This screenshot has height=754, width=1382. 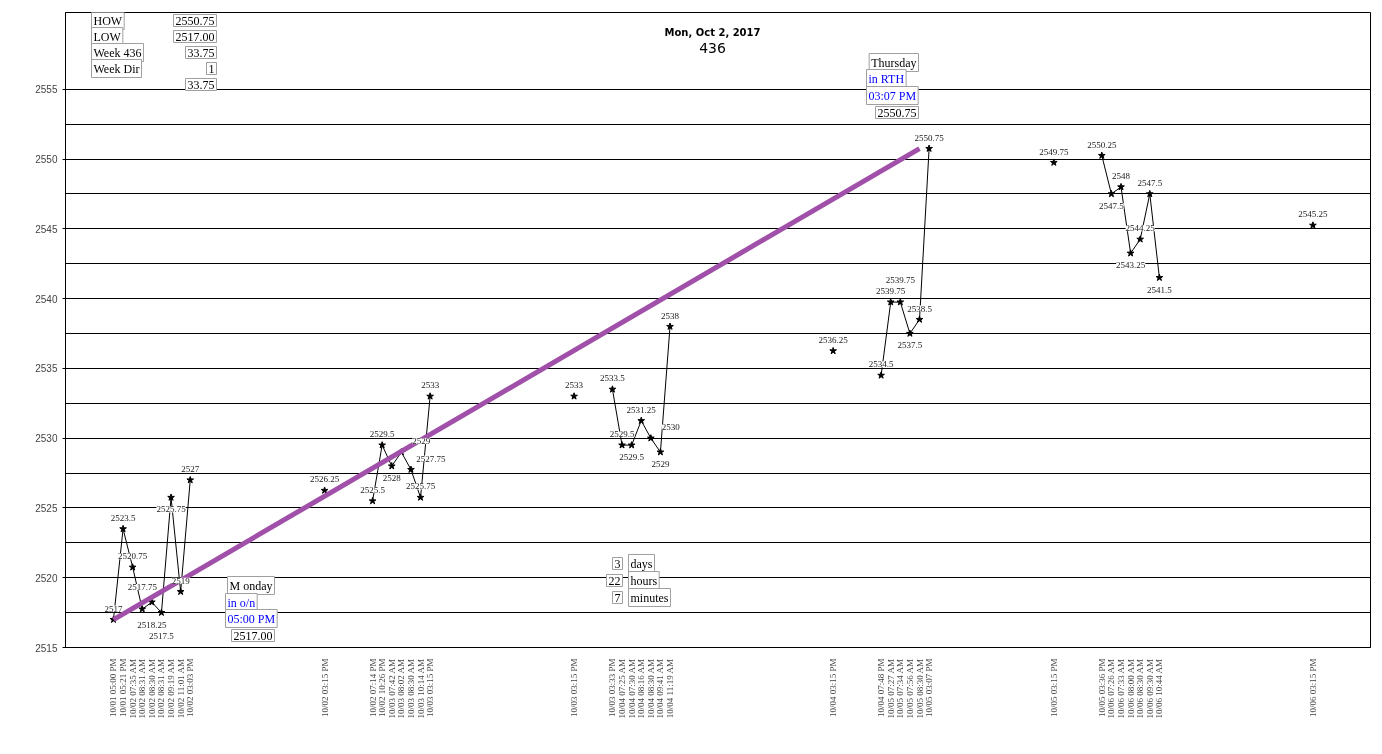 I want to click on x-tick-label: 10/03 03:15 PM, so click(x=574, y=688).